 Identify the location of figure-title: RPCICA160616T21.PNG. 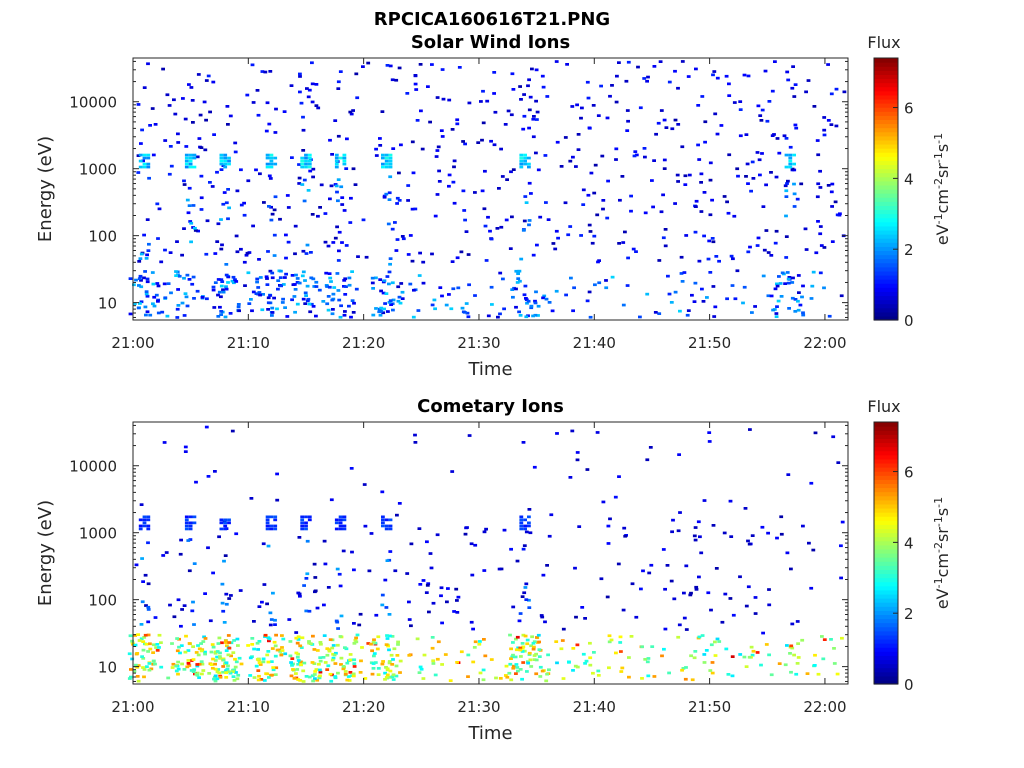
(492, 19).